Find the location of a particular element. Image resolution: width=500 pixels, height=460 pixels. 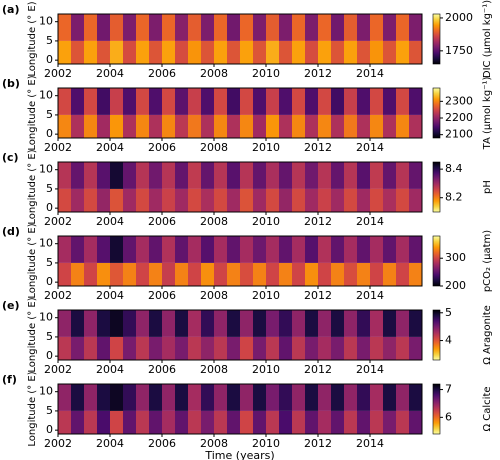

plot-frame is located at coordinates (240, 187).